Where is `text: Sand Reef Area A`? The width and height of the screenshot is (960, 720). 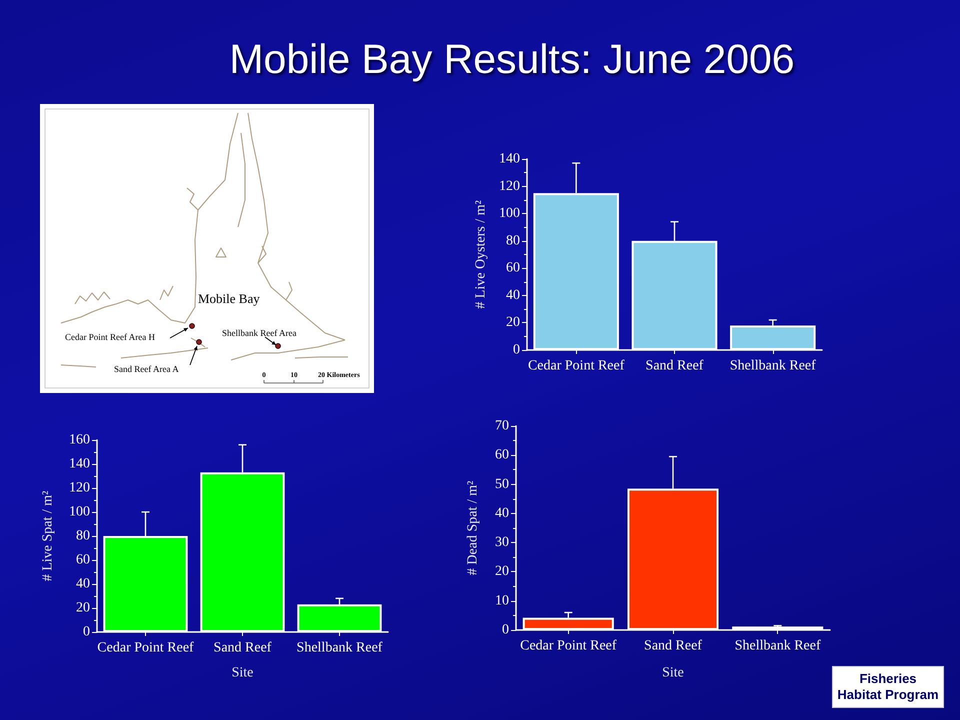 text: Sand Reef Area A is located at coordinates (147, 369).